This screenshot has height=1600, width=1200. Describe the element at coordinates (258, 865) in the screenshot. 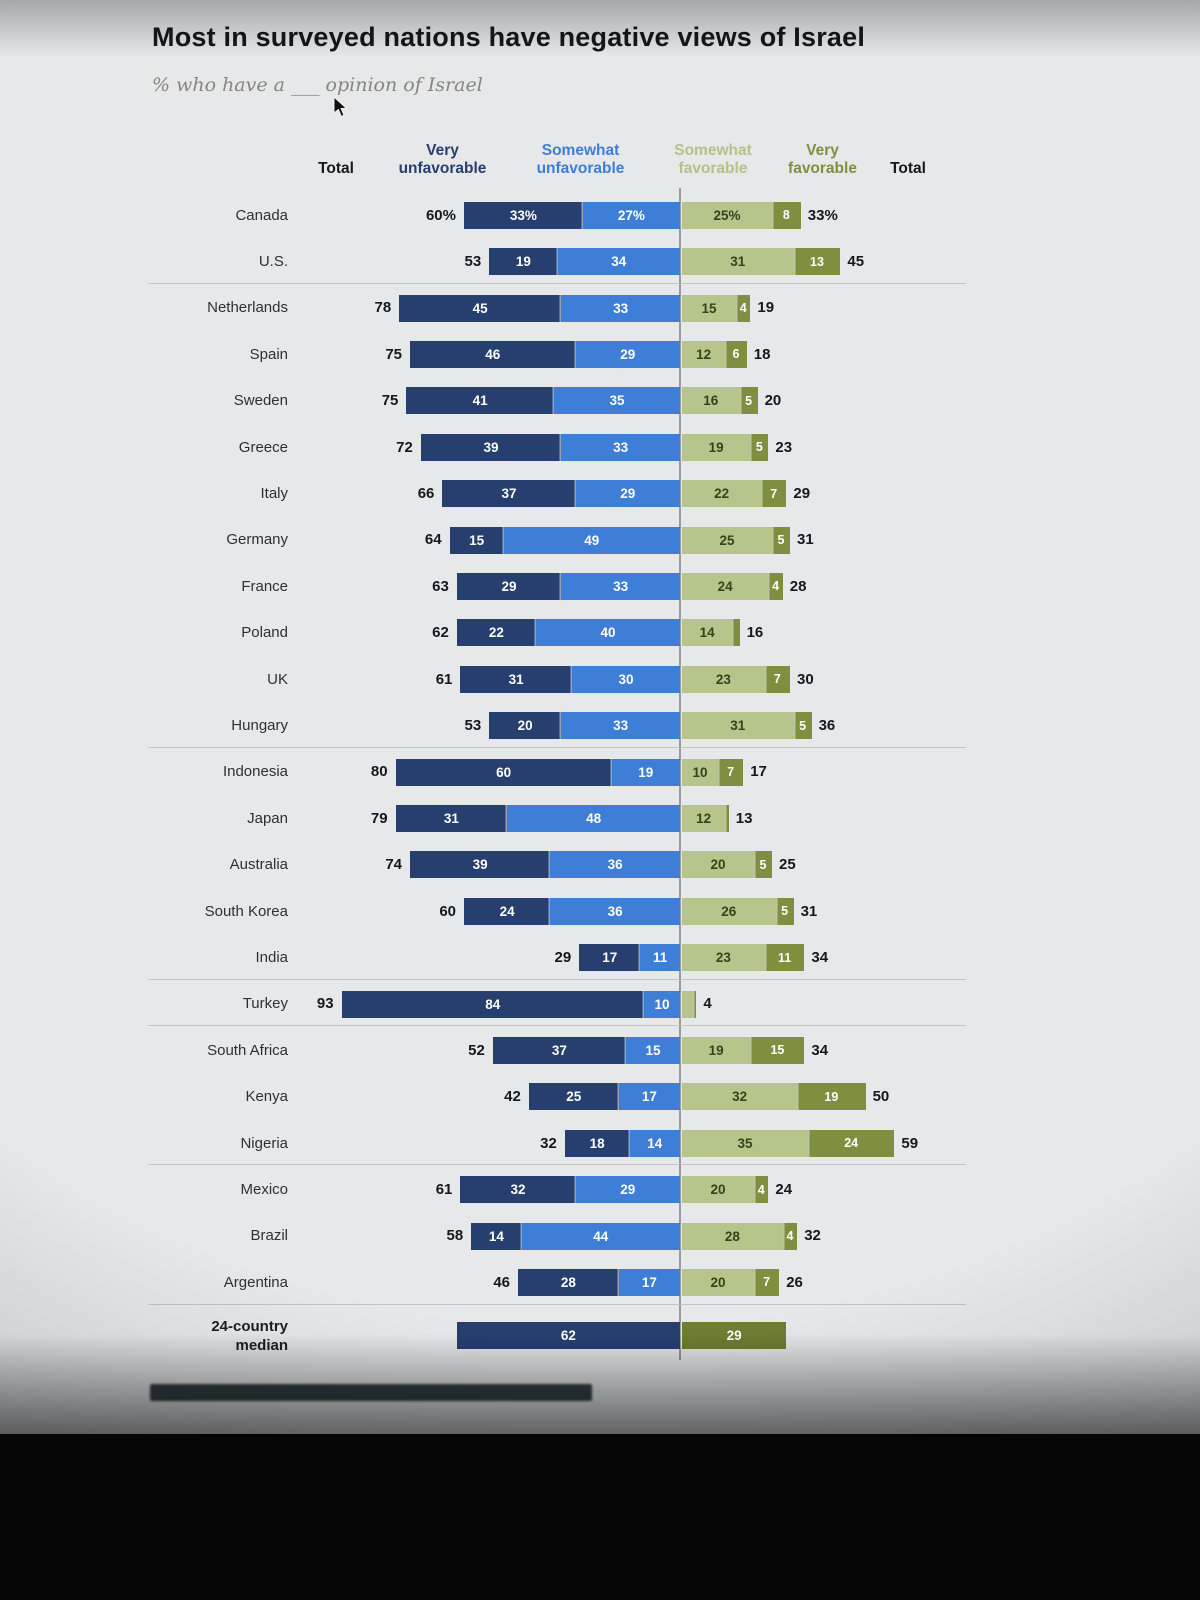

I see `country-label: Australia` at that location.